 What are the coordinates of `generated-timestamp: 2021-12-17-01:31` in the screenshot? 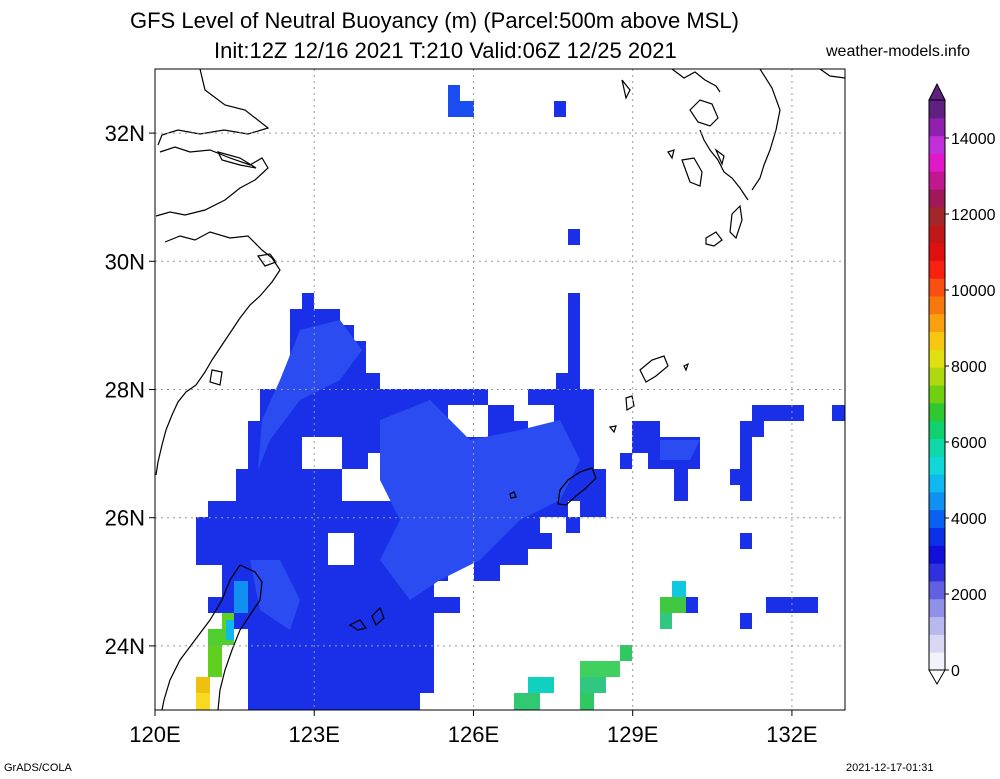 It's located at (890, 768).